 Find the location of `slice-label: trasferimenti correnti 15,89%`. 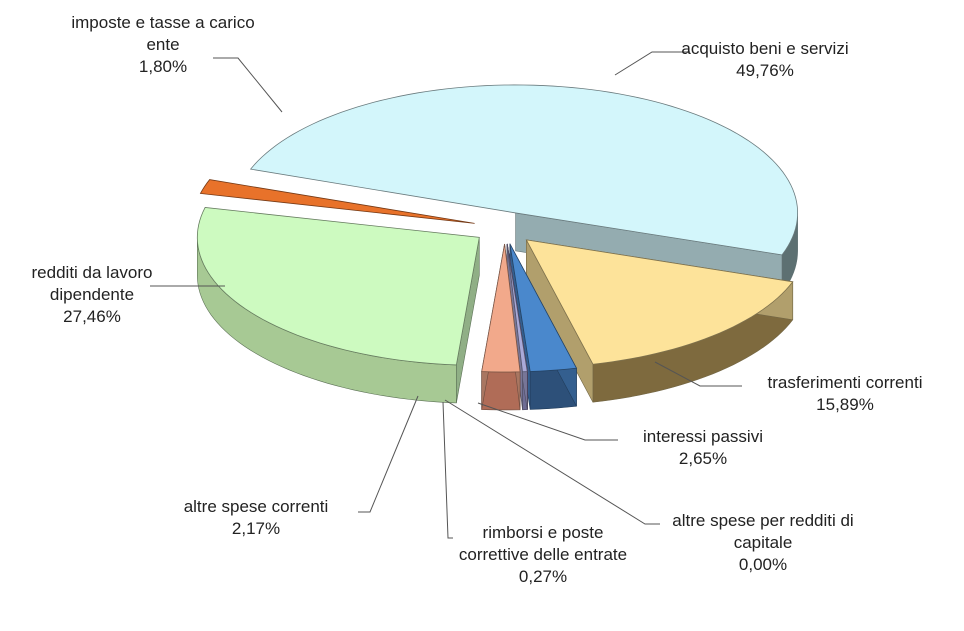

slice-label: trasferimenti correnti 15,89% is located at coordinates (844, 394).